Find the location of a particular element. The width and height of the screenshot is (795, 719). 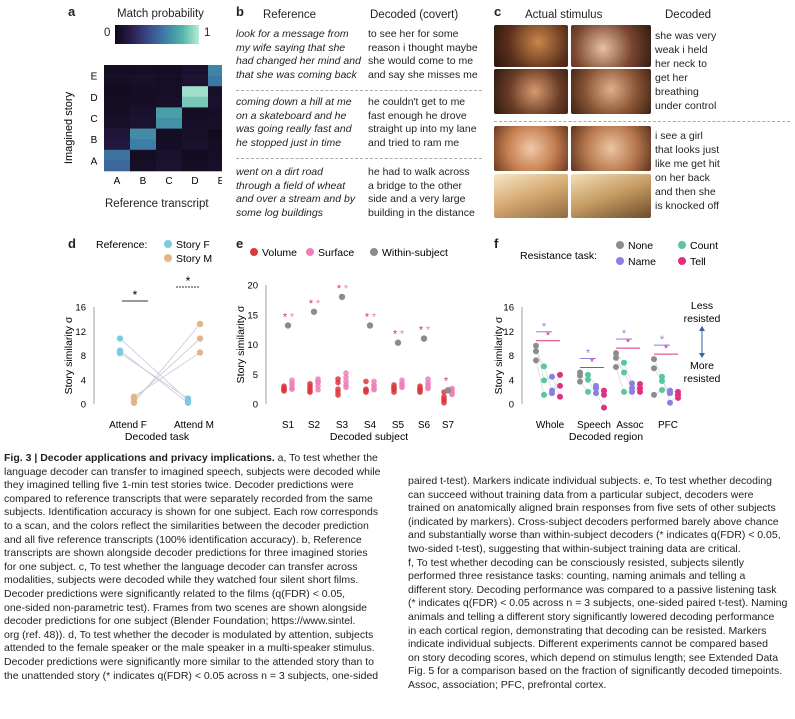

legend-marker-d is located at coordinates (168, 244).